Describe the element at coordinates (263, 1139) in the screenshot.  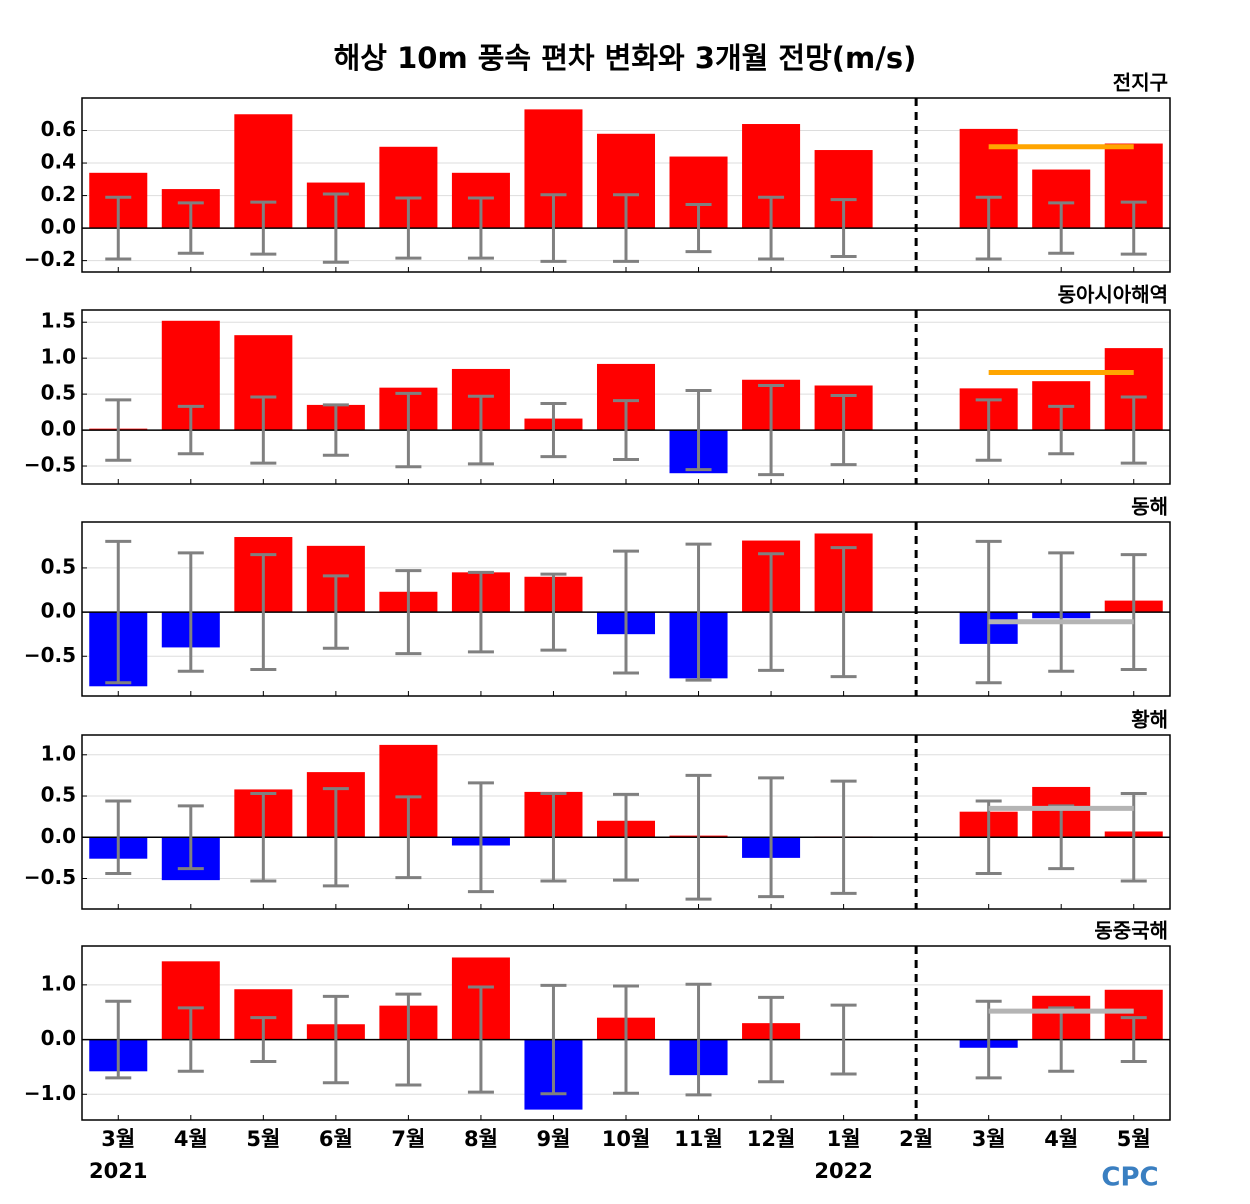
I see `x-tick-label: 5월` at that location.